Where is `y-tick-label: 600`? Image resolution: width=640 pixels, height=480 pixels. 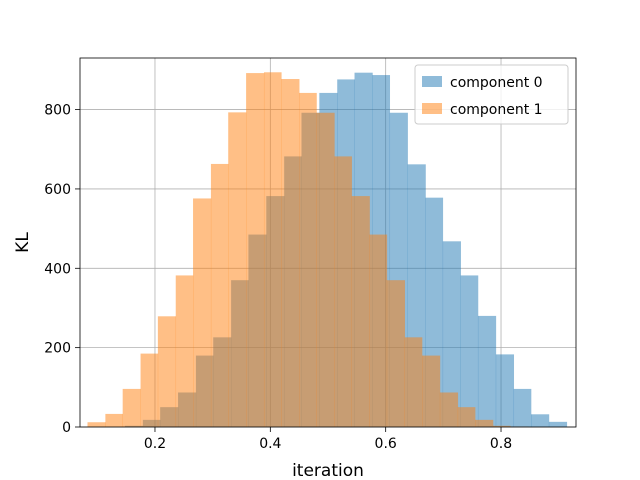
y-tick-label: 600 is located at coordinates (57, 190).